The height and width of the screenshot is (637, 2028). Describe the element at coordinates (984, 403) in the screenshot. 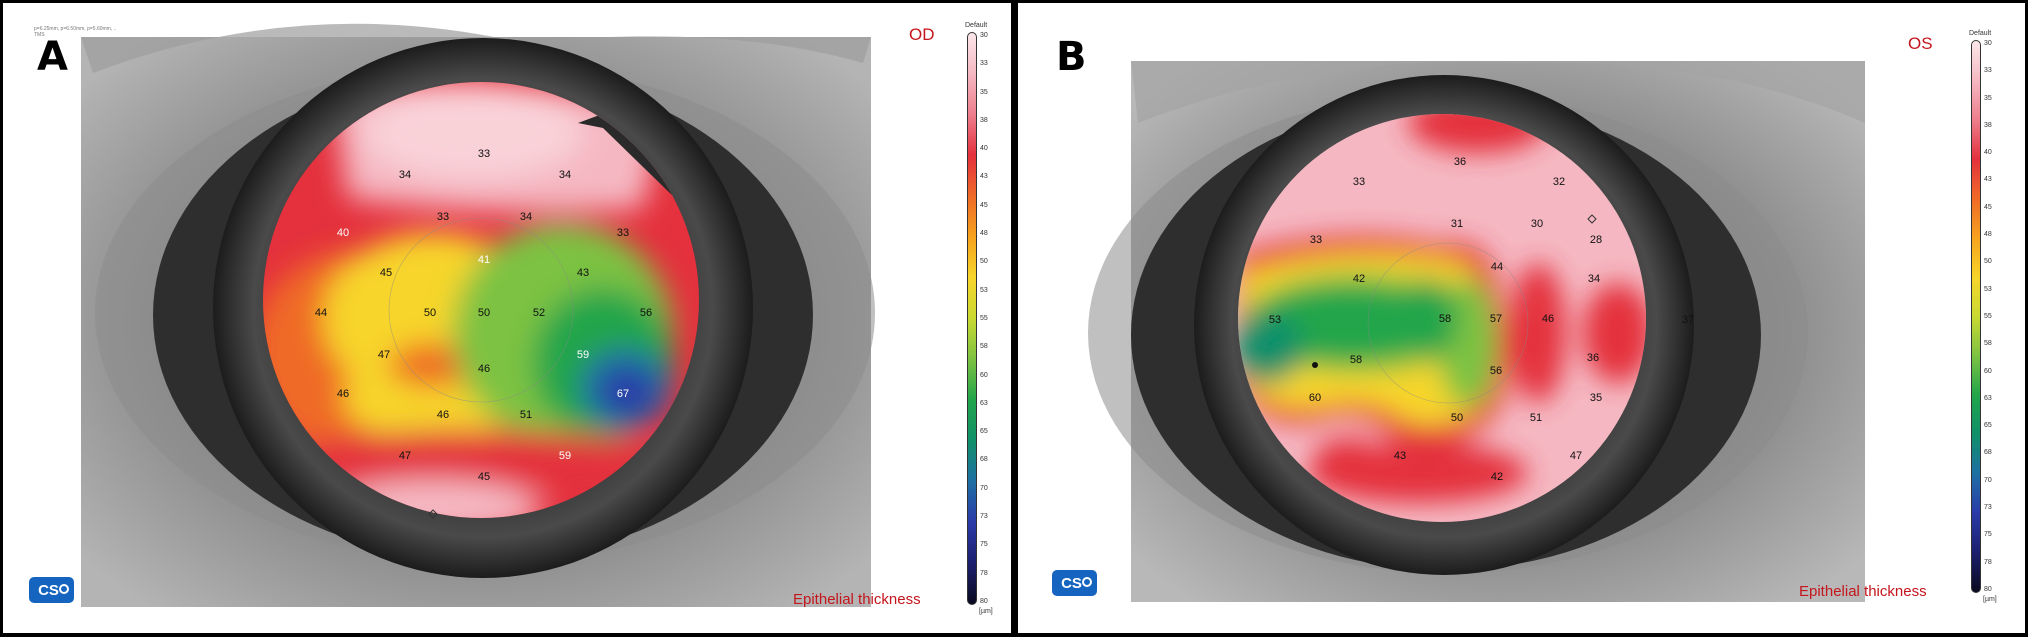

I see `scale-tick-label: 63` at that location.